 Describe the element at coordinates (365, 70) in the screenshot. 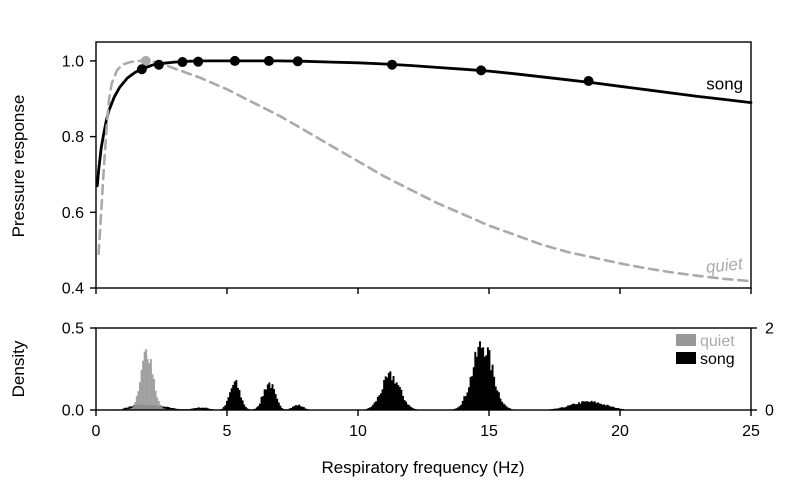

I see `response-points` at that location.